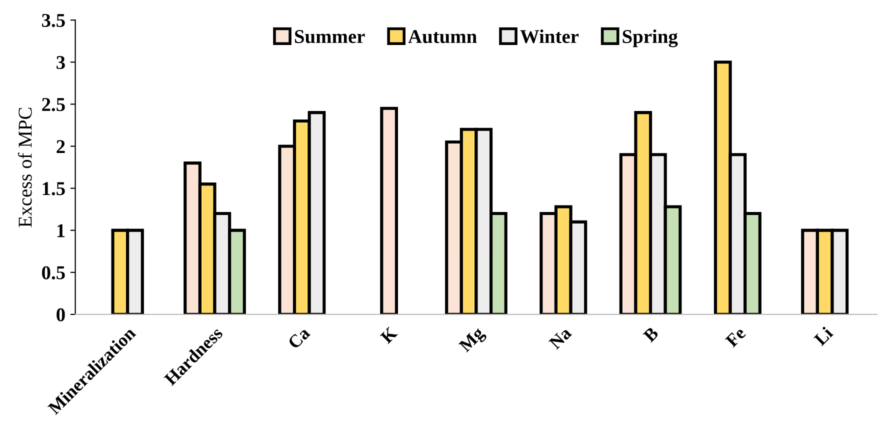 Image resolution: width=886 pixels, height=446 pixels. Describe the element at coordinates (53, 105) in the screenshot. I see `y-tick-label: 2.5` at that location.